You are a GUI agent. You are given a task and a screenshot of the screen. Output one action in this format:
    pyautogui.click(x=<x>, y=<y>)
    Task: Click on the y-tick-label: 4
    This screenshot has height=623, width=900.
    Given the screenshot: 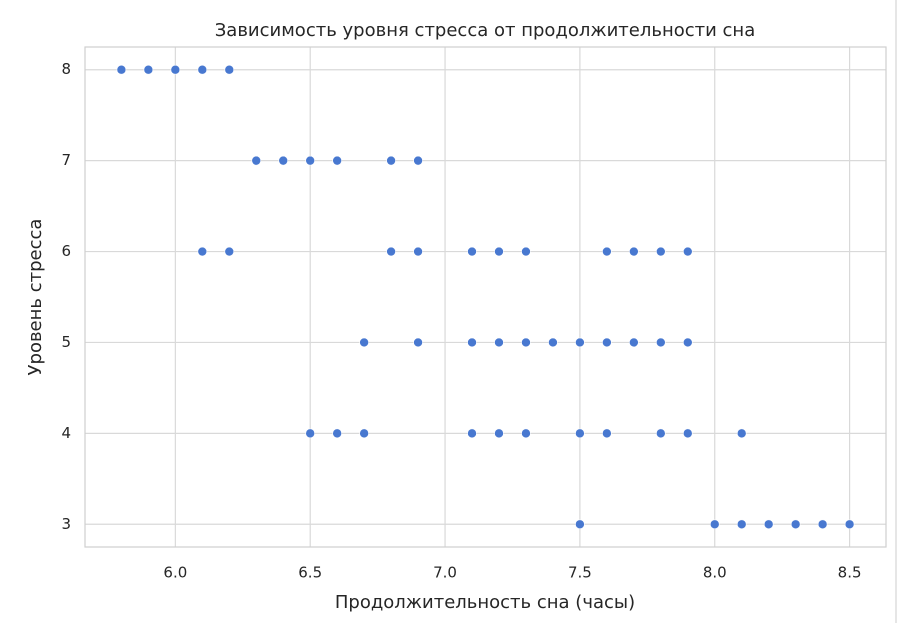 What is the action you would take?
    pyautogui.click(x=66, y=433)
    